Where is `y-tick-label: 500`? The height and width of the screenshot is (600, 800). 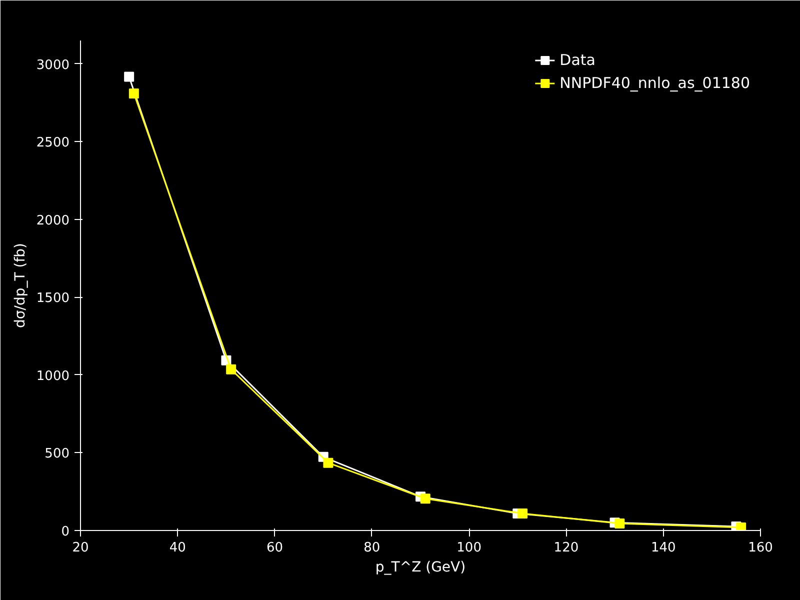 y-tick-label: 500 is located at coordinates (57, 454).